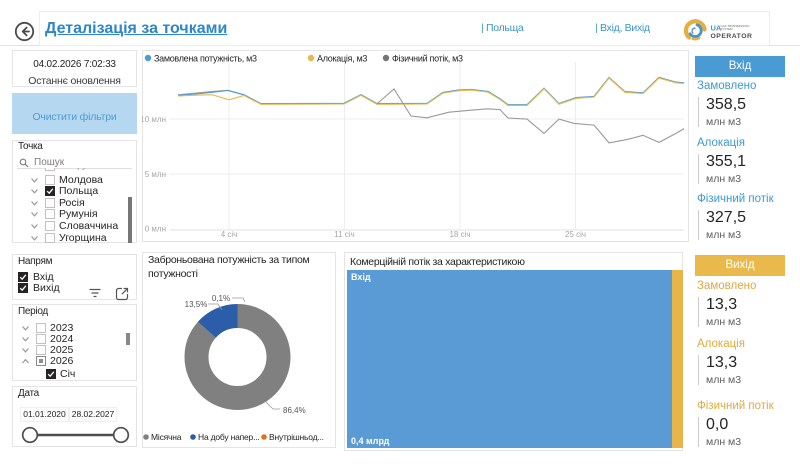 The width and height of the screenshot is (800, 469). Describe the element at coordinates (205, 59) in the screenshot. I see `svg-text: Замовлена потужність, м3` at that location.